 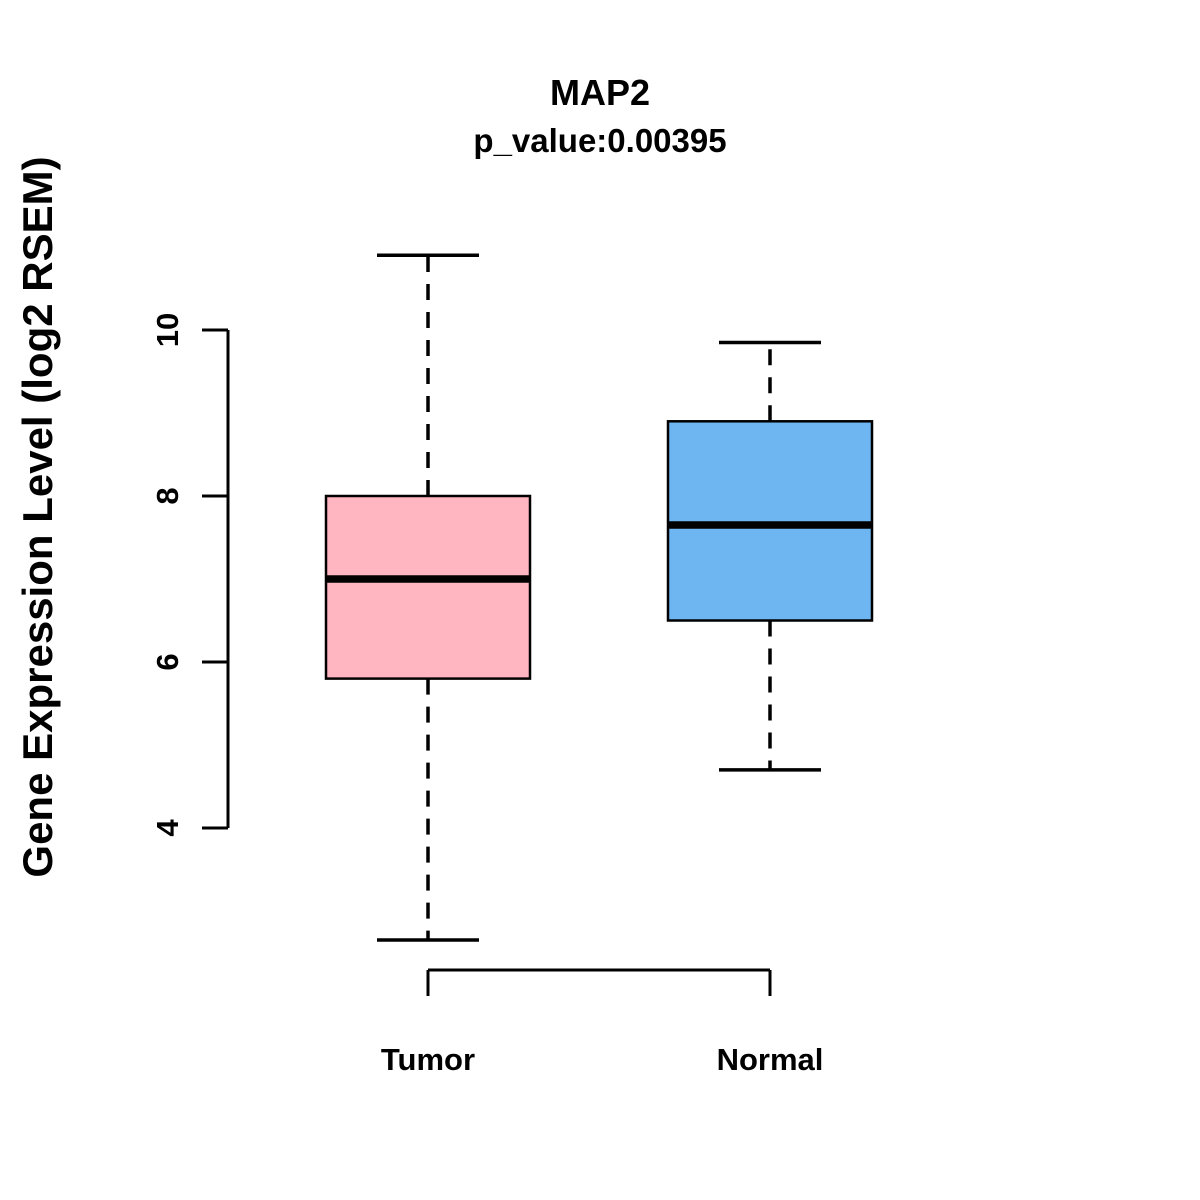 I want to click on chart-title: MAP2, so click(x=600, y=92).